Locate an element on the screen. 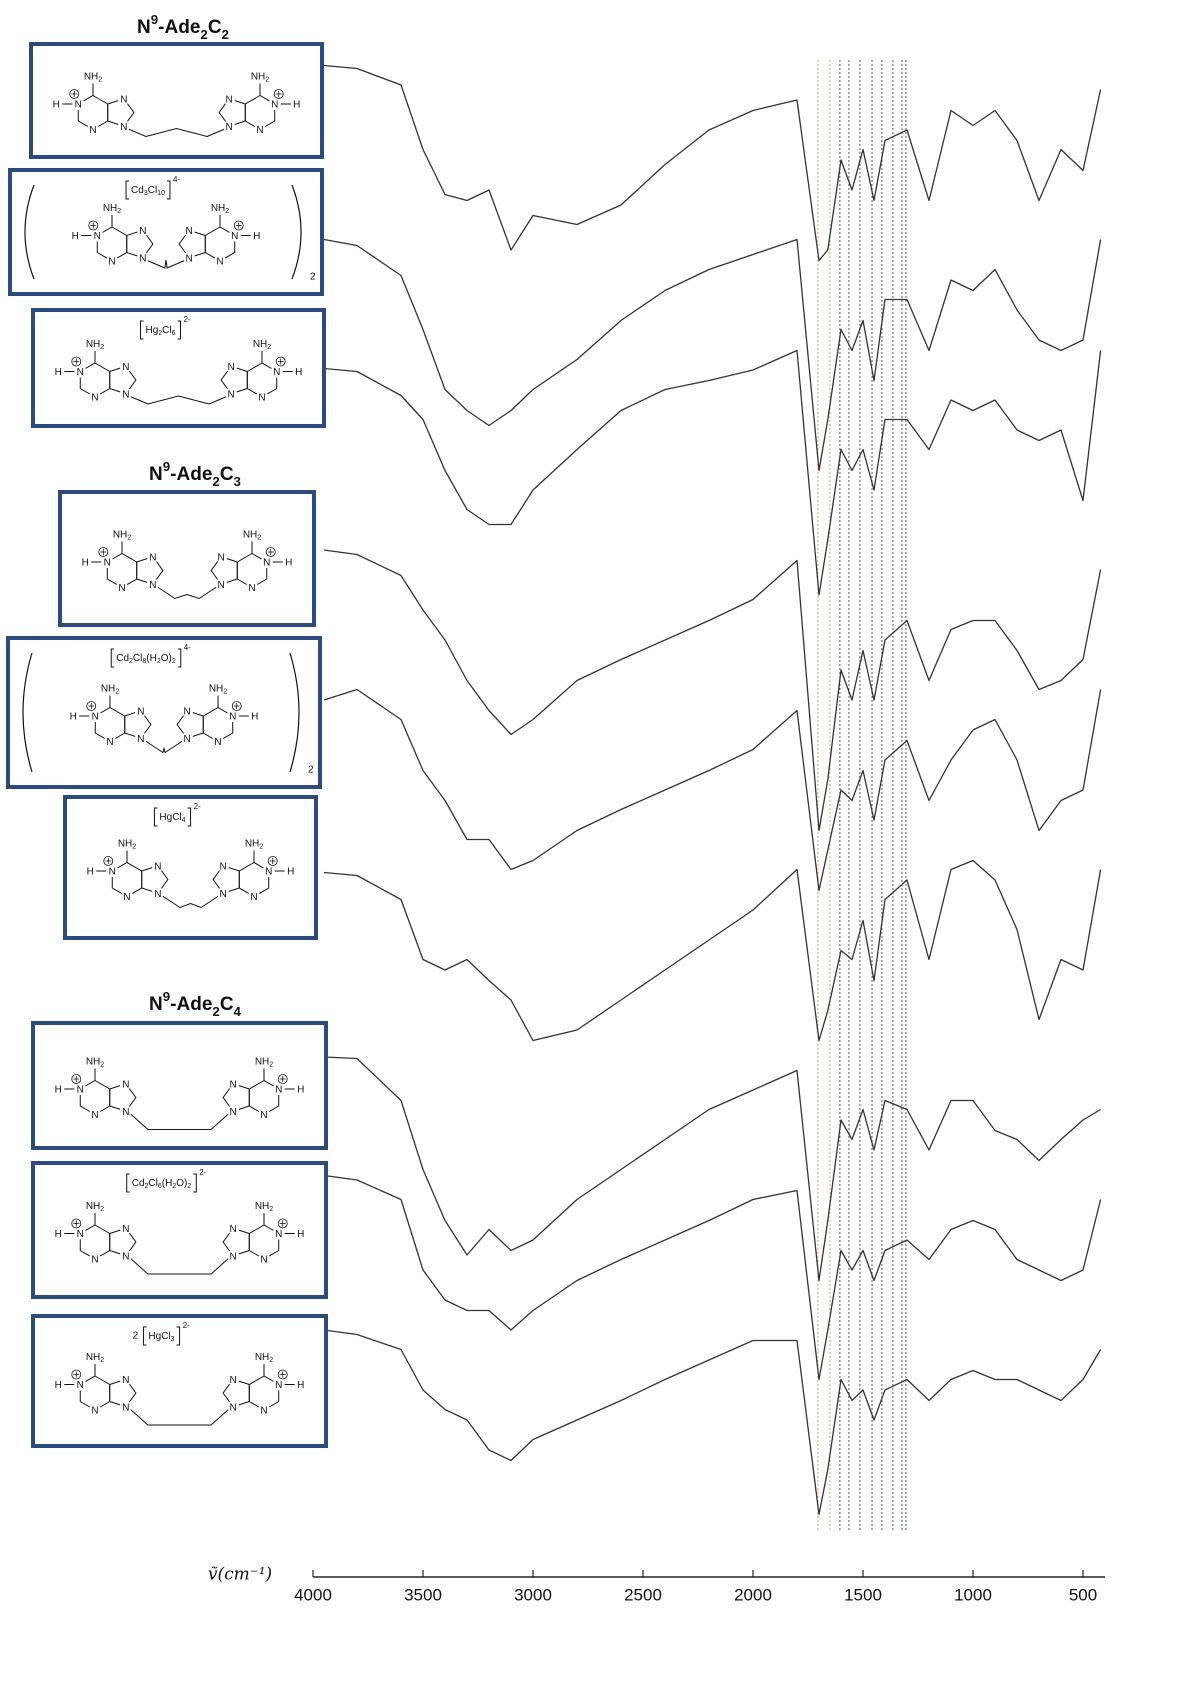  counter-ion: Hg2Cl6 is located at coordinates (160, 331).